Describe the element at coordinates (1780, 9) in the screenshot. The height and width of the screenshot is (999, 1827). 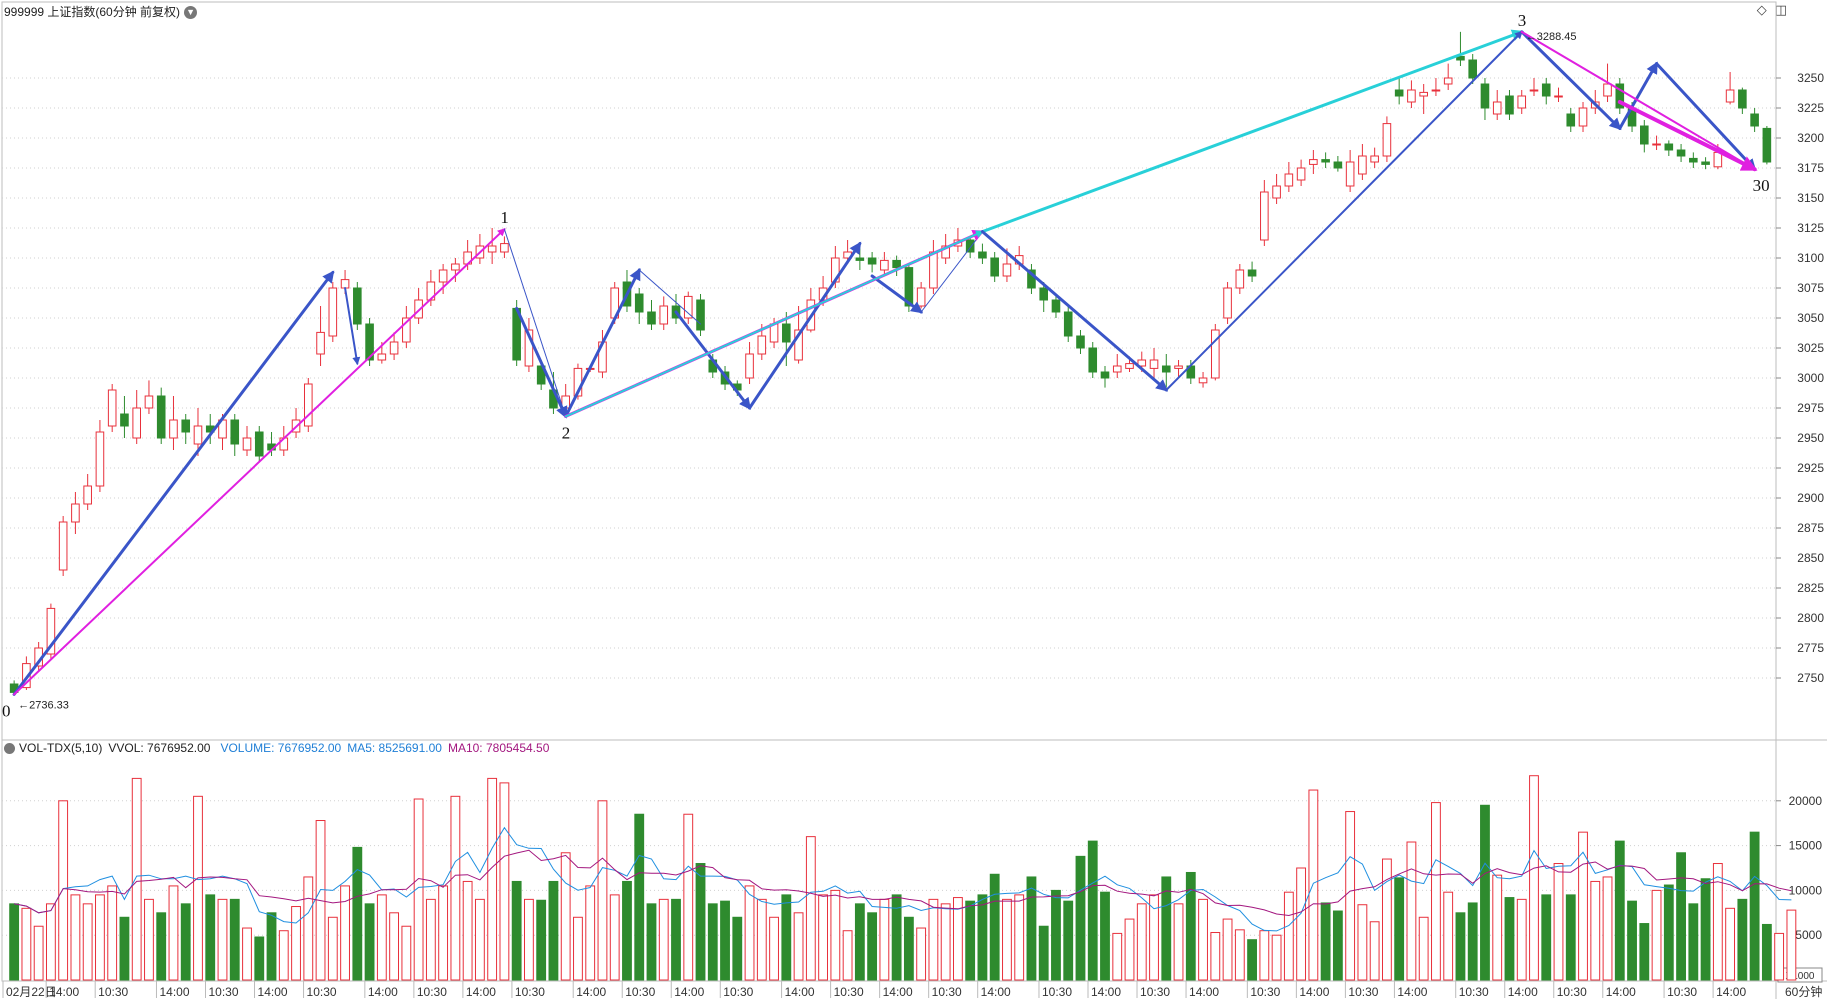
I see `window-icon: ◫` at that location.